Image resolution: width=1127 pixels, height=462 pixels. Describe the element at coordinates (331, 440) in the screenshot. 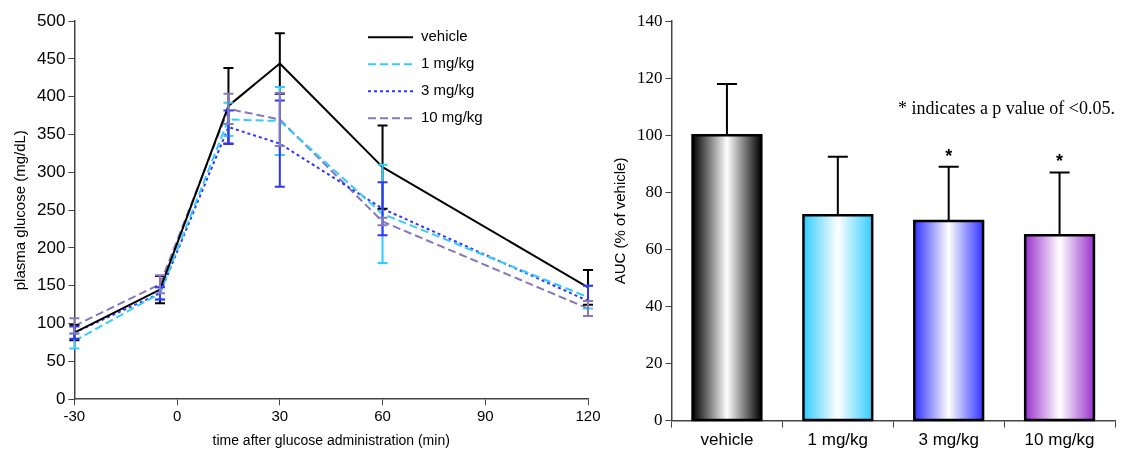

I see `x-axis-title: time after glucose administration (min)` at that location.